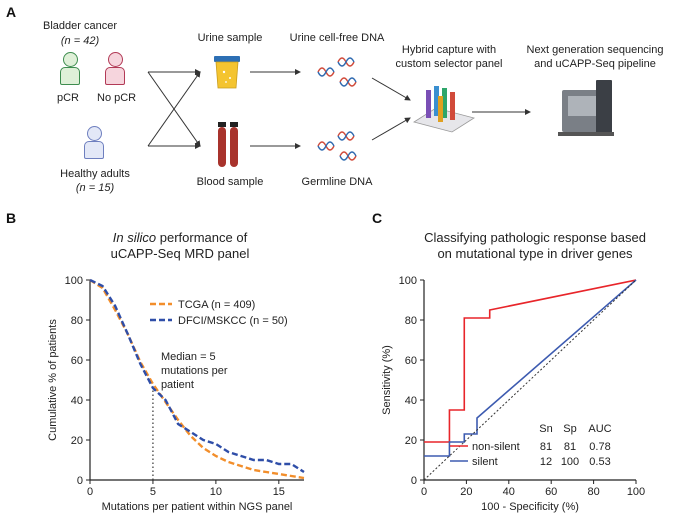 This screenshot has width=675, height=519. What do you see at coordinates (545, 429) in the screenshot?
I see `table-header: Sn` at bounding box center [545, 429].